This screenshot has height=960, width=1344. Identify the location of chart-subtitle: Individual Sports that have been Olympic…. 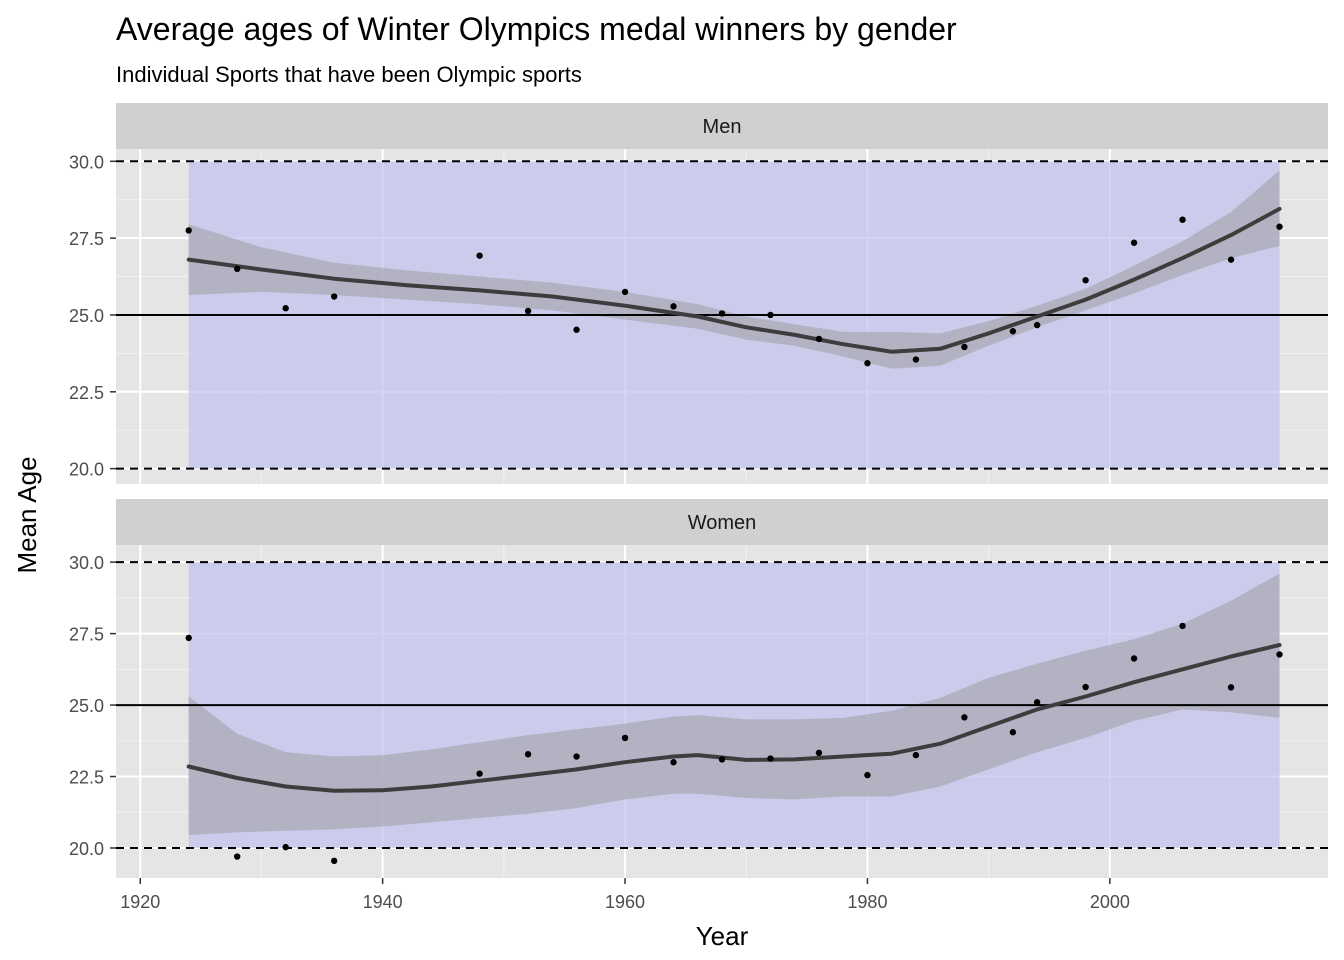
(349, 74).